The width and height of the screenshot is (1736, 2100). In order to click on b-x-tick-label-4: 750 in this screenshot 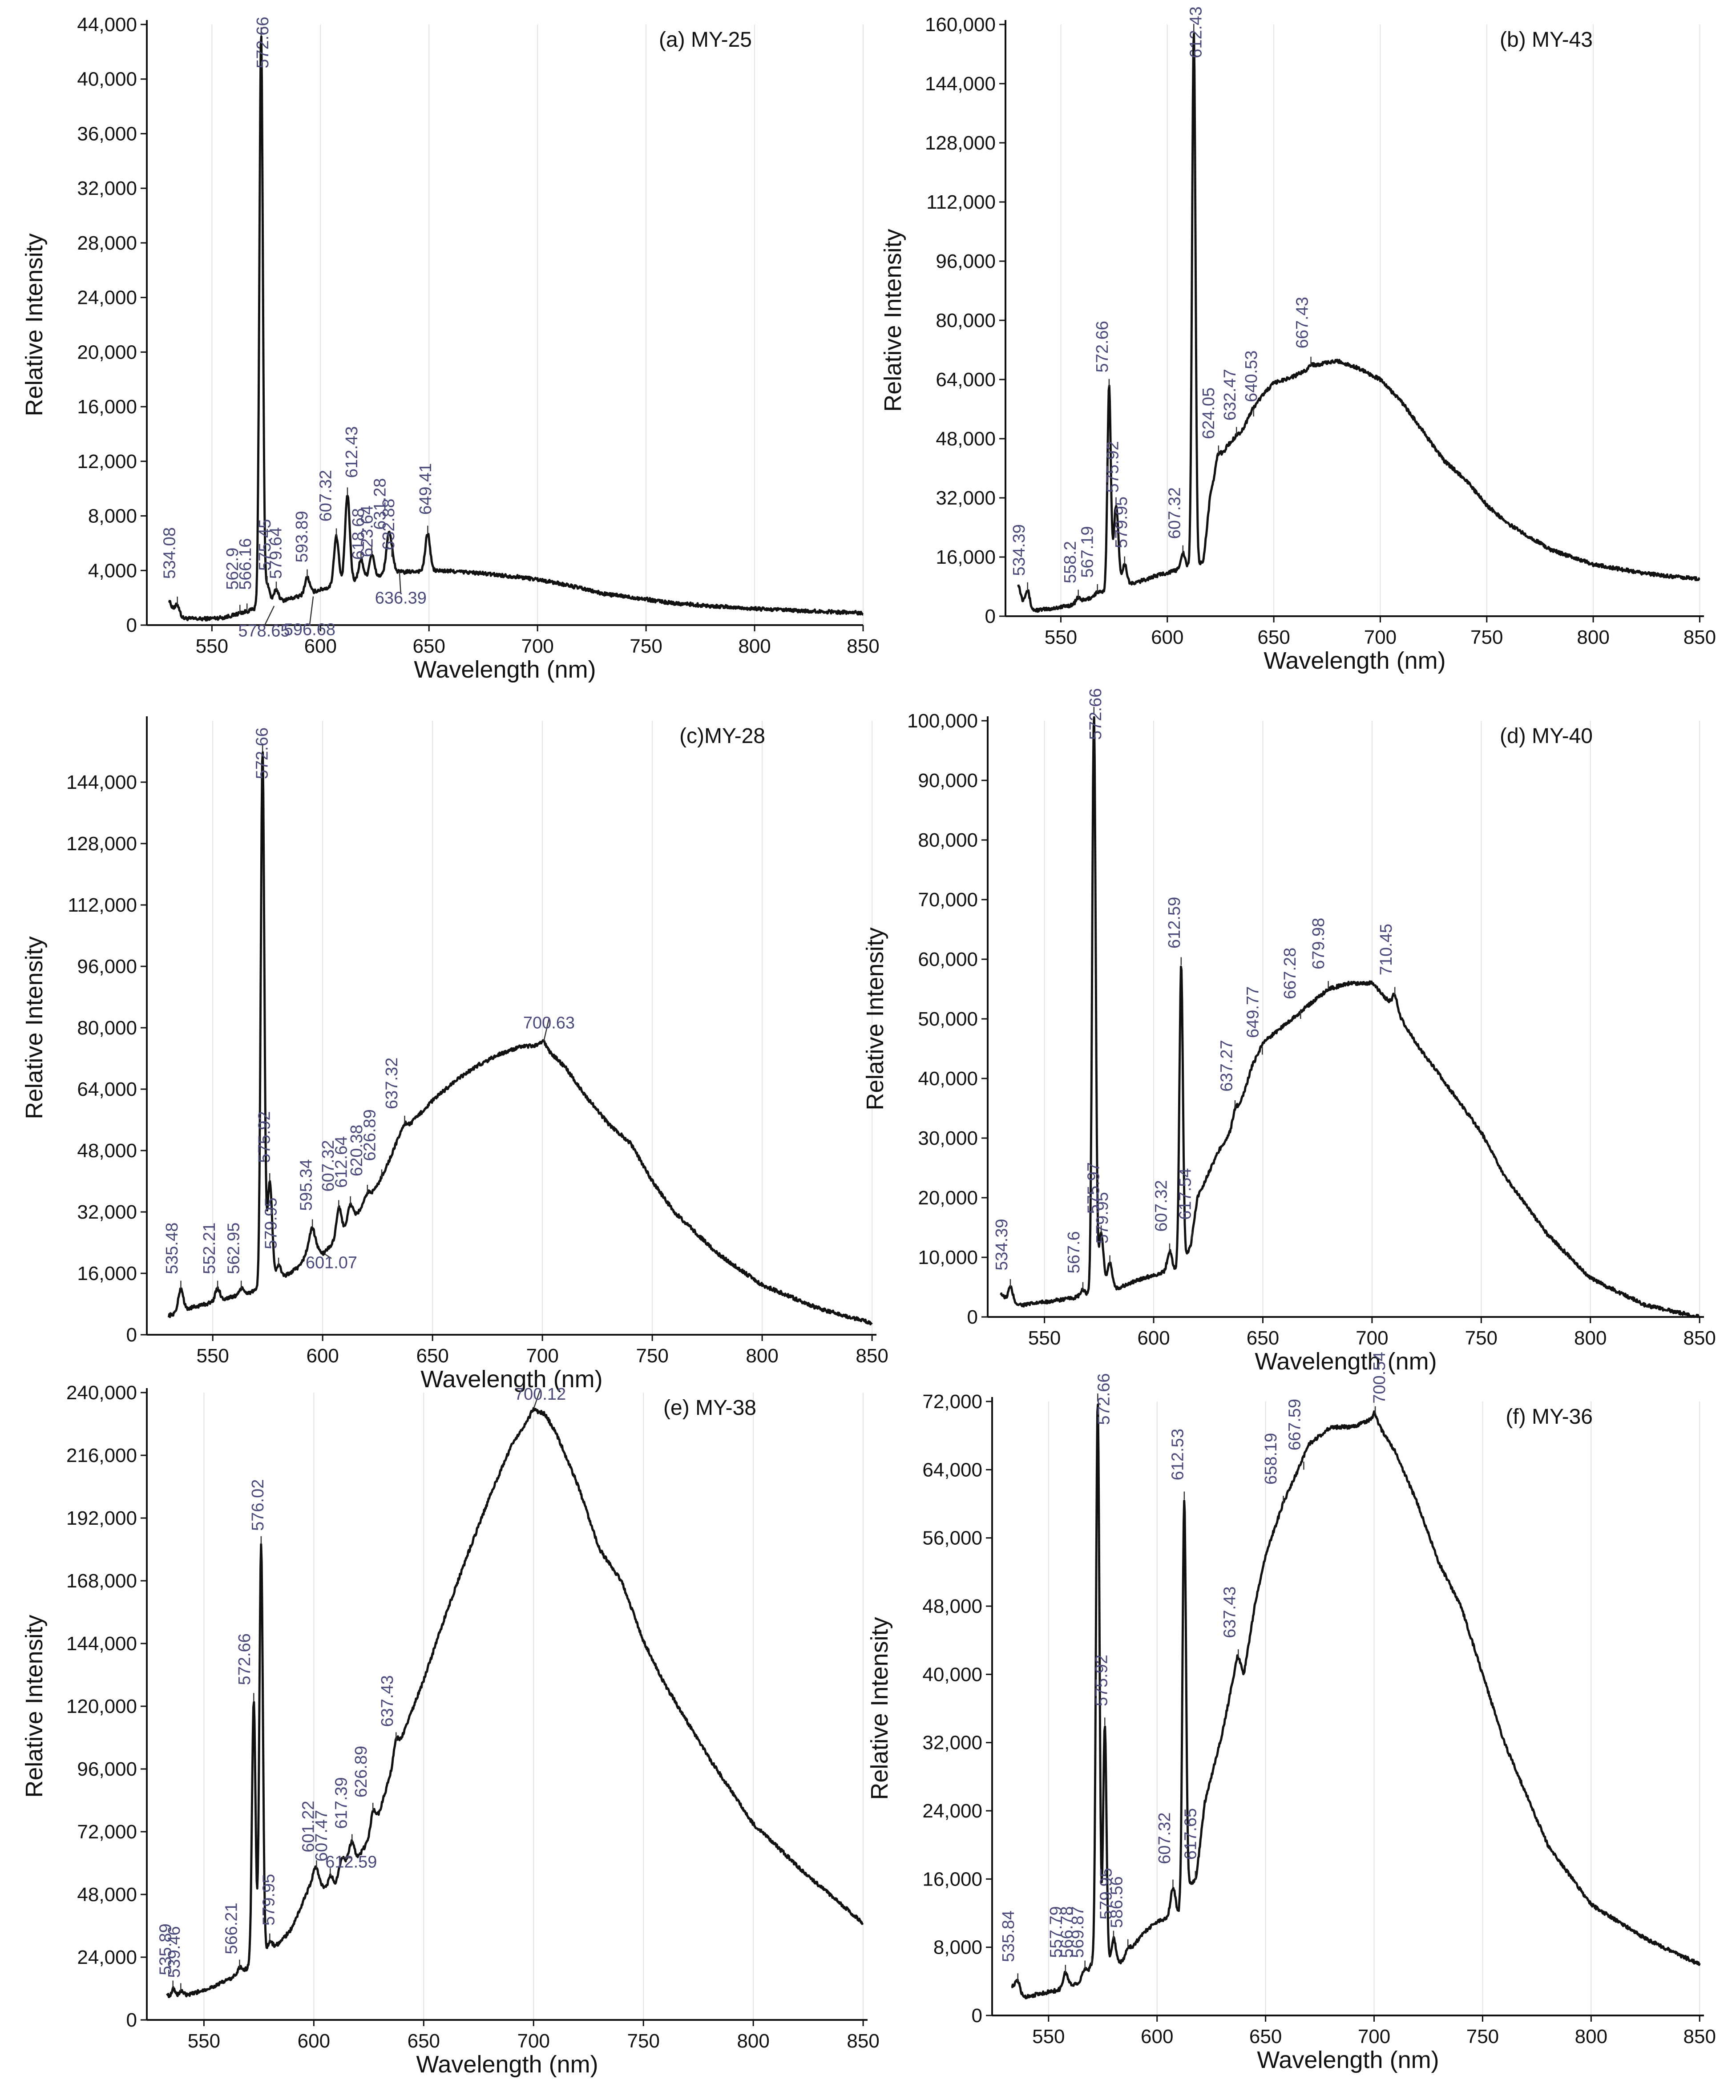, I will do `click(1486, 637)`.